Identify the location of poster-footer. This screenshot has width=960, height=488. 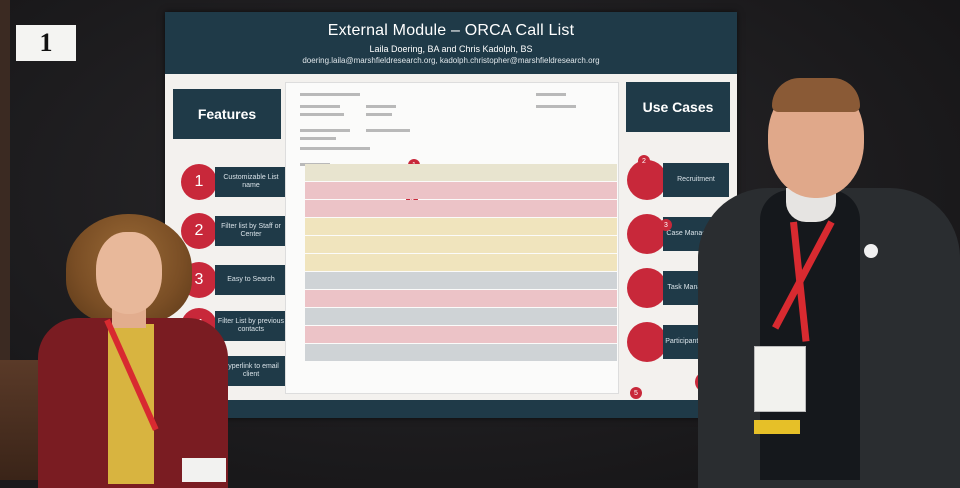
(475, 409).